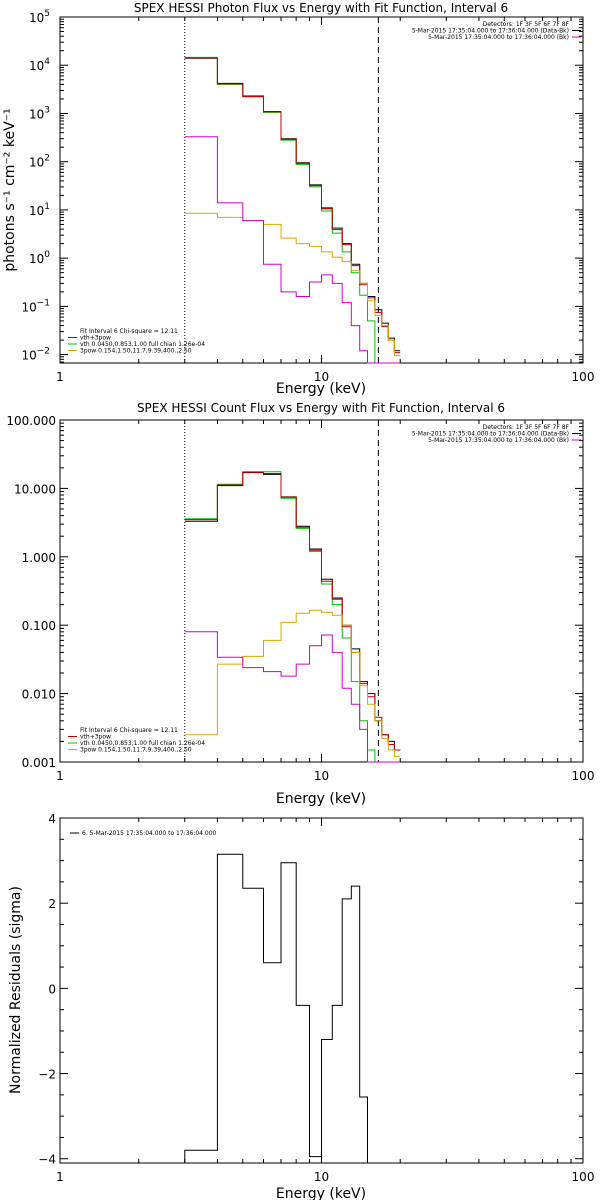 Image resolution: width=600 pixels, height=1200 pixels. What do you see at coordinates (47, 1160) in the screenshot?
I see `residuals-y-tick-label: −4` at bounding box center [47, 1160].